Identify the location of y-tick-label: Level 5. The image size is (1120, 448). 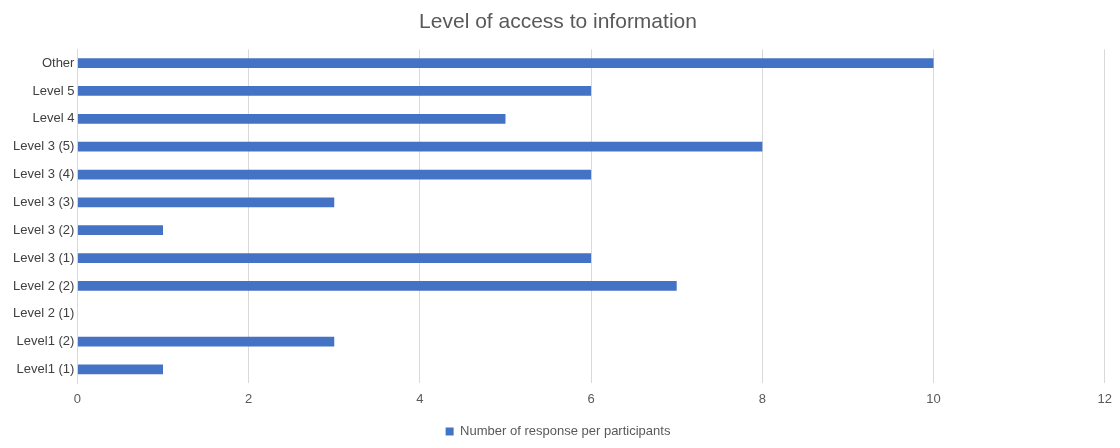
(53, 90).